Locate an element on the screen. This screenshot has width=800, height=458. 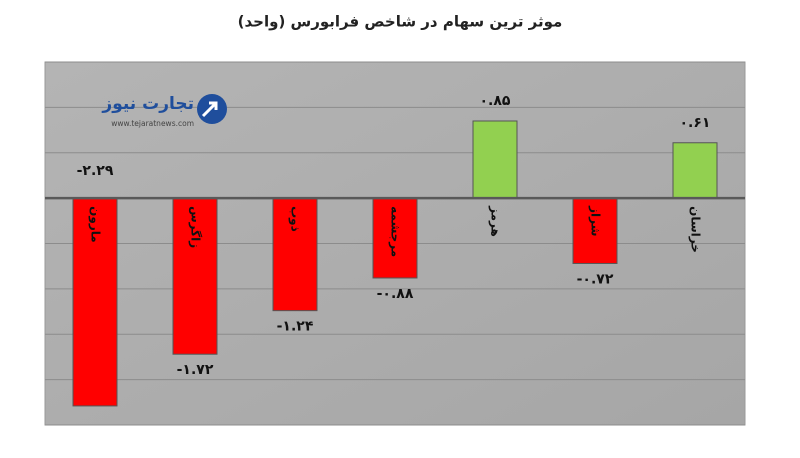
value-label: -۰.۸۸ is located at coordinates (395, 294).